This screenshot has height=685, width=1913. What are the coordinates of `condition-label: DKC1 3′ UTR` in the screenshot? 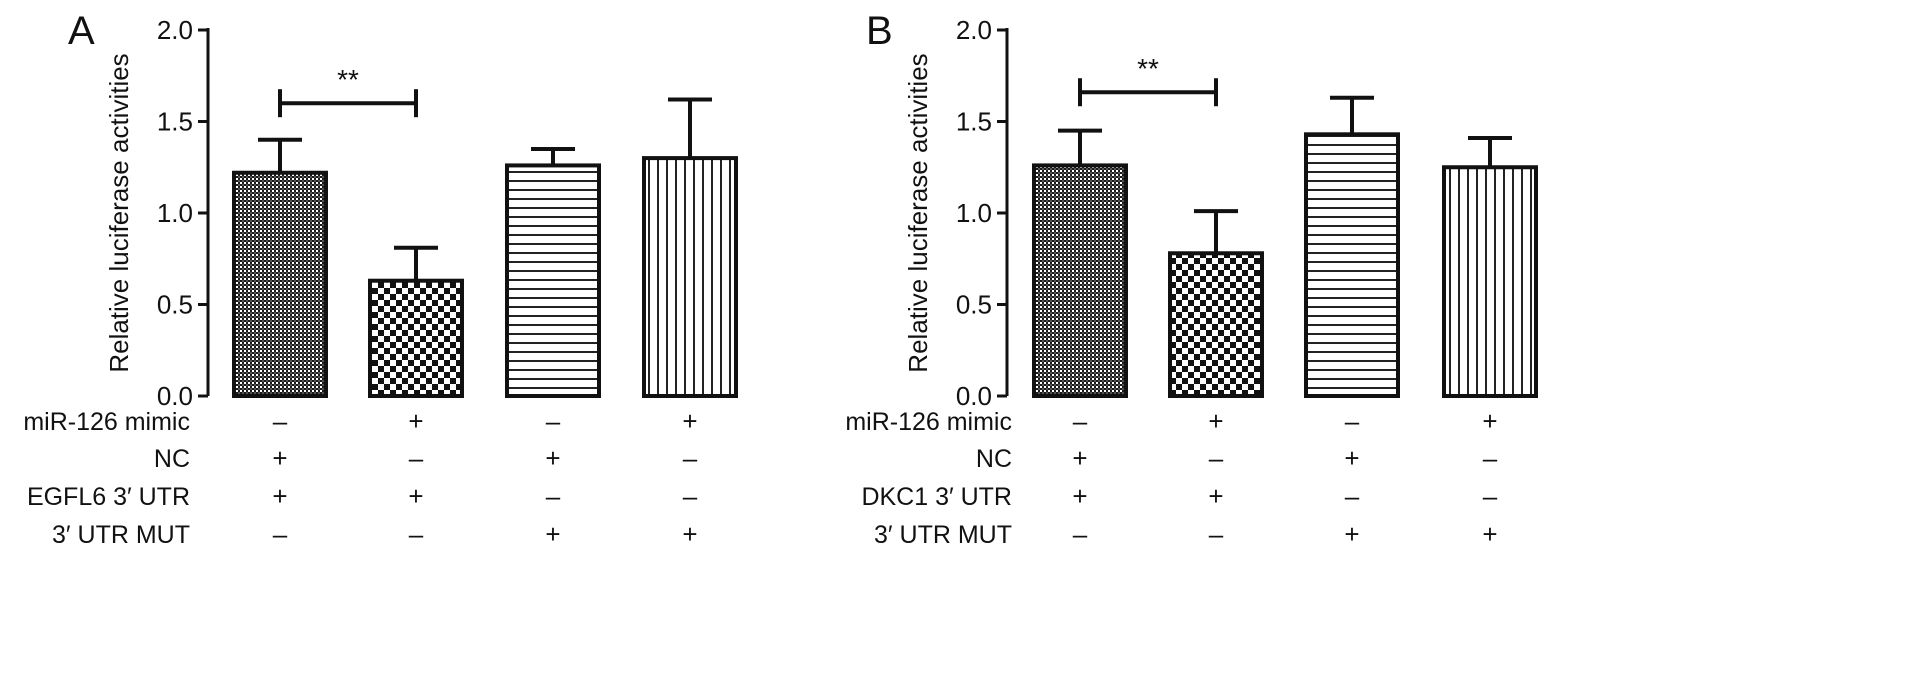 It's located at (936, 497).